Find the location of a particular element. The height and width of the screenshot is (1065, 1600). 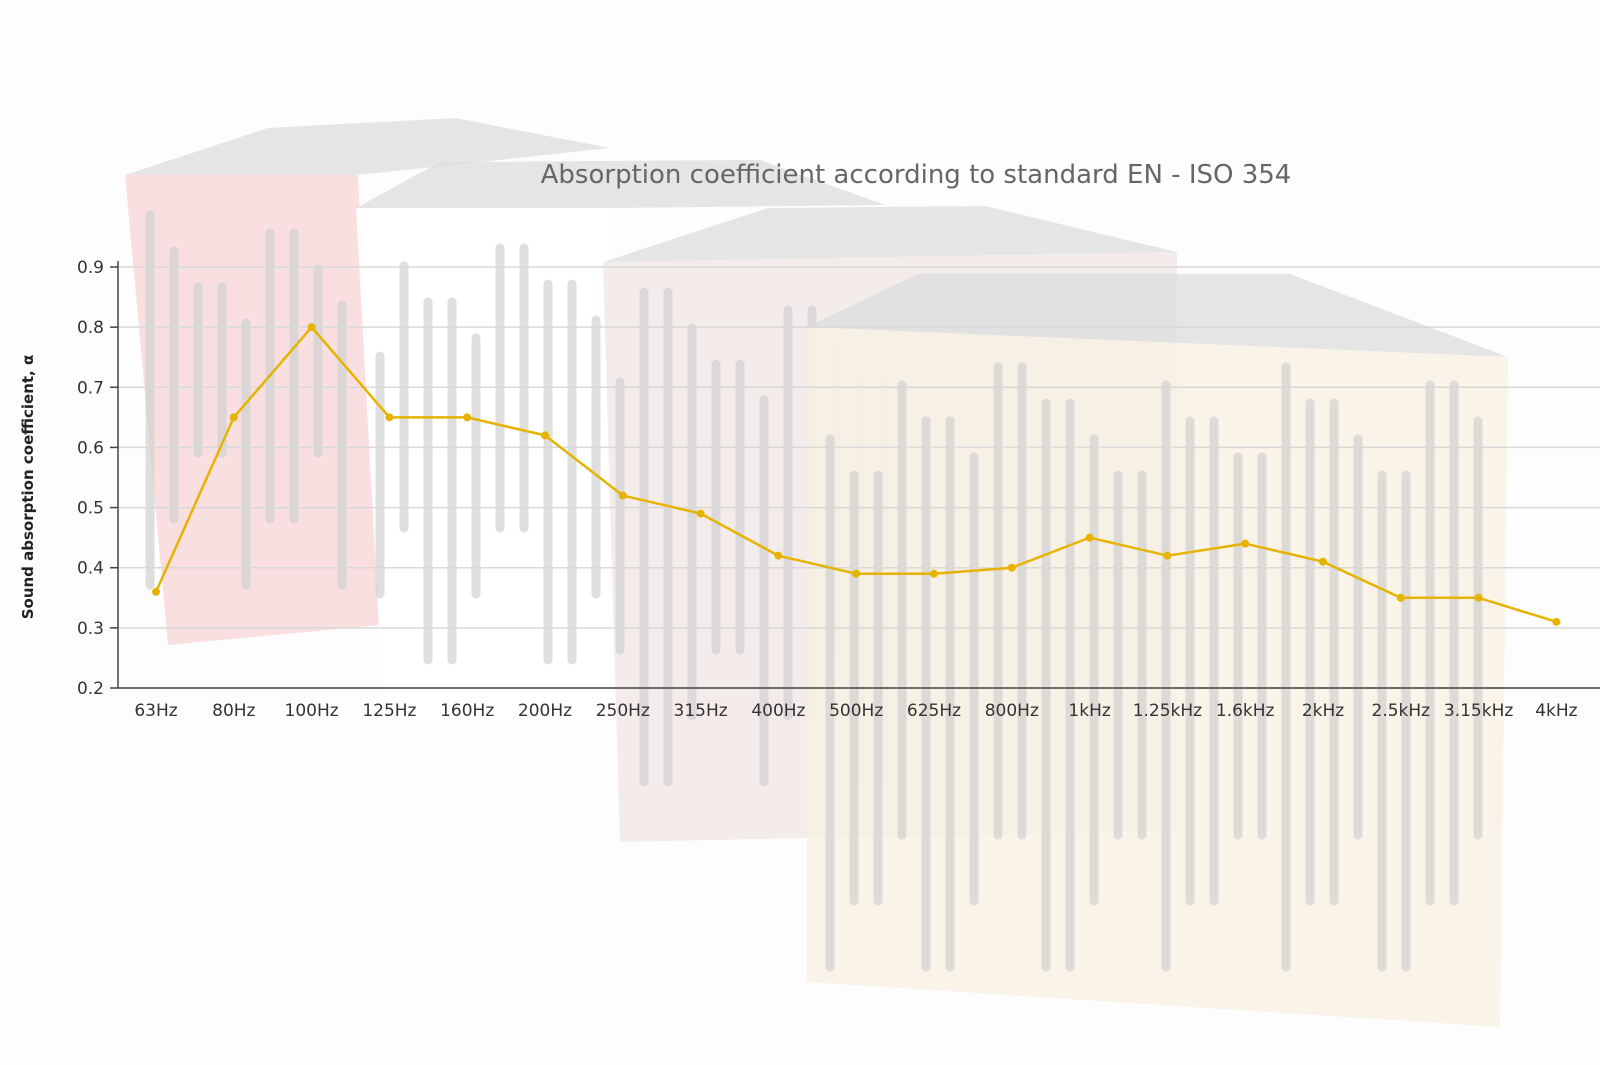

x-tick-label: 4kHz is located at coordinates (1556, 711).